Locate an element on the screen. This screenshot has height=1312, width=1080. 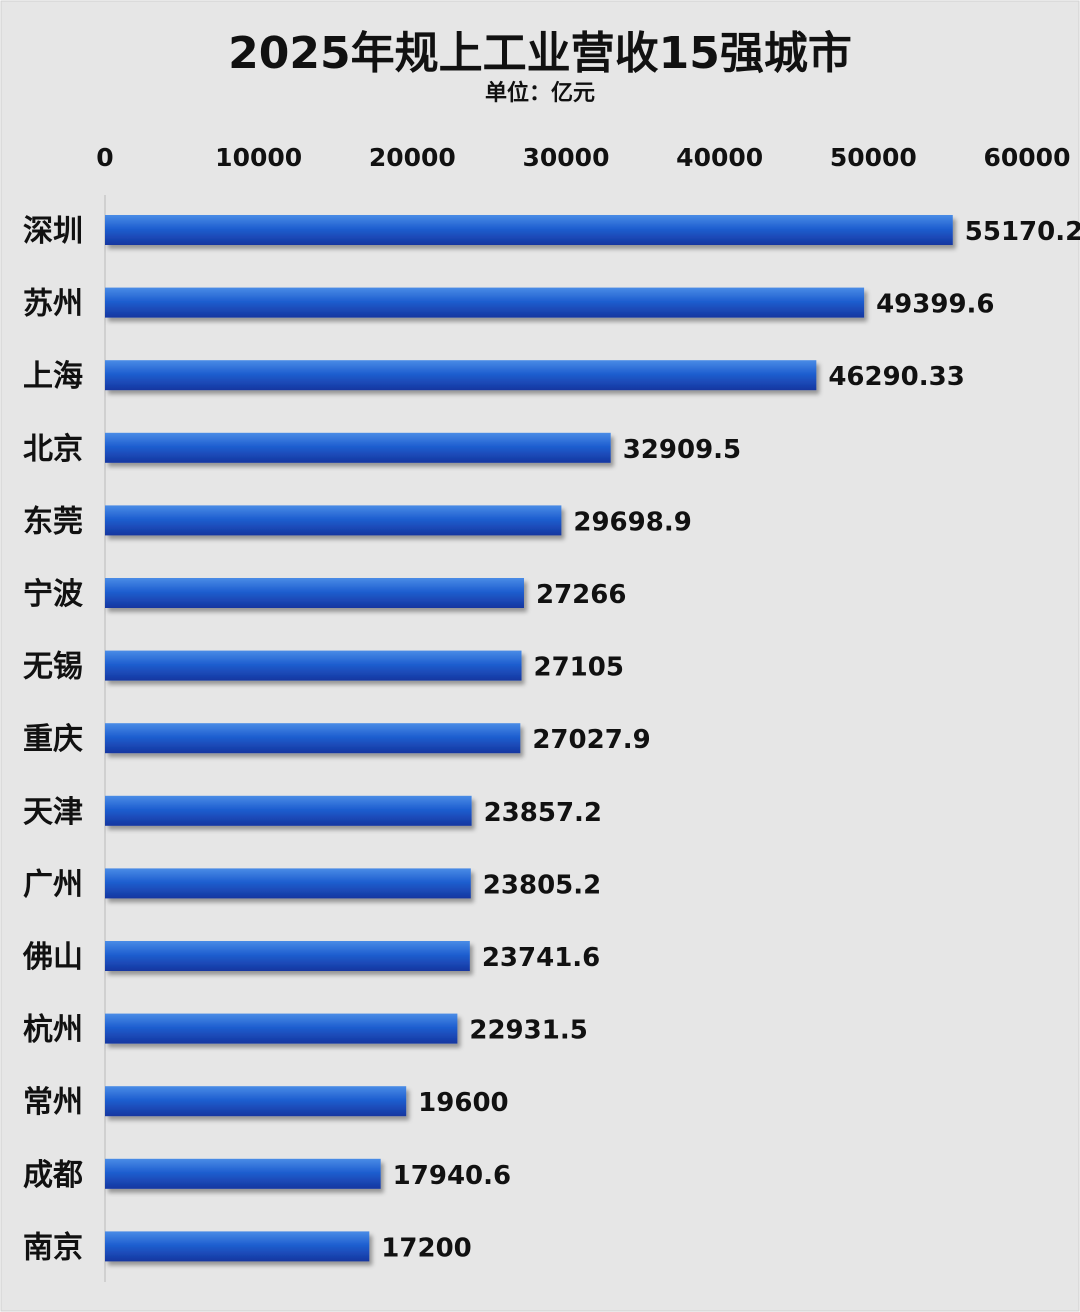
category-label: 重庆 is located at coordinates (53, 739).